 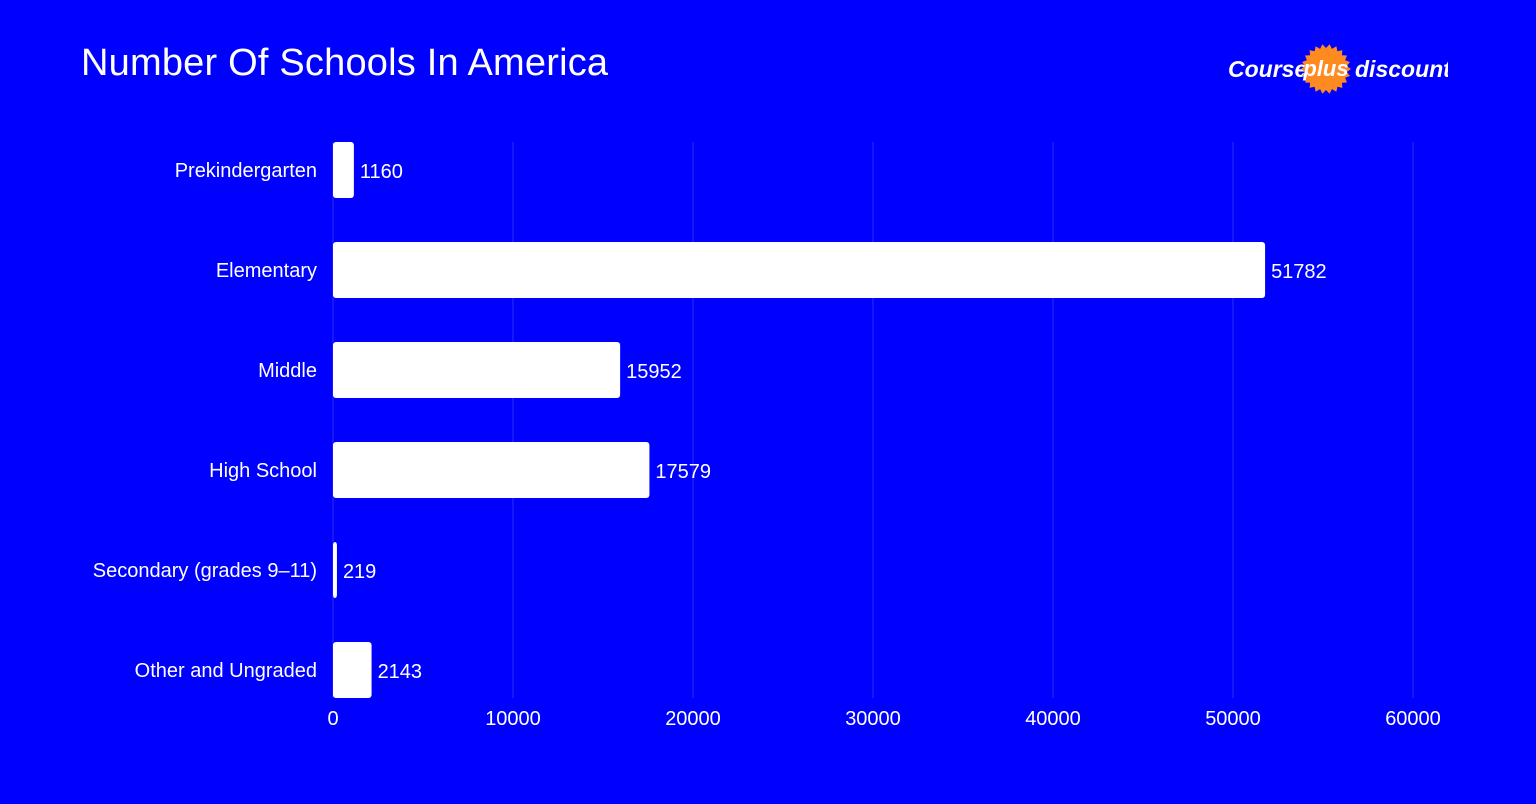 What do you see at coordinates (359, 572) in the screenshot?
I see `value-label: 219` at bounding box center [359, 572].